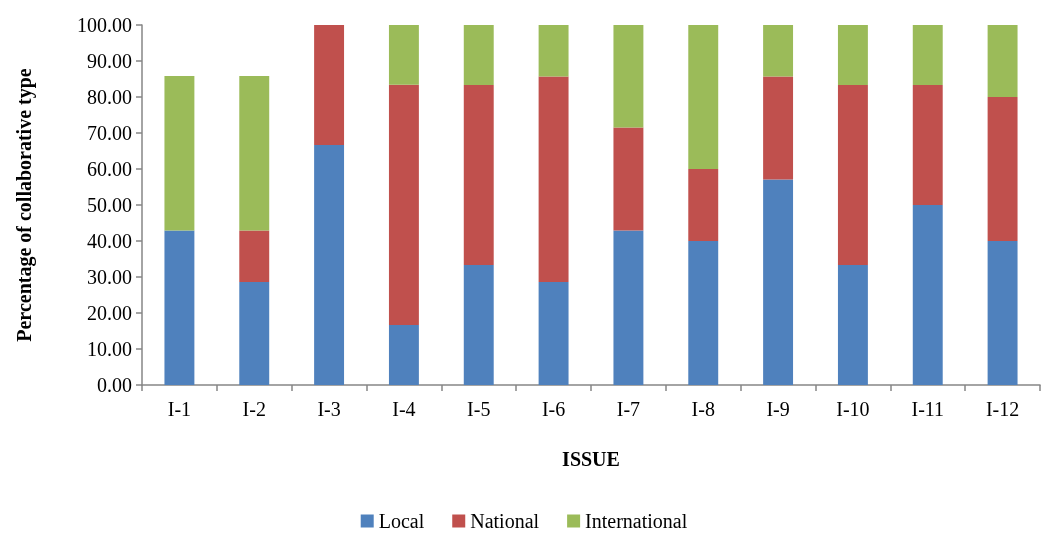 The height and width of the screenshot is (536, 1048). Describe the element at coordinates (928, 409) in the screenshot. I see `x-tick-label: I-11` at that location.